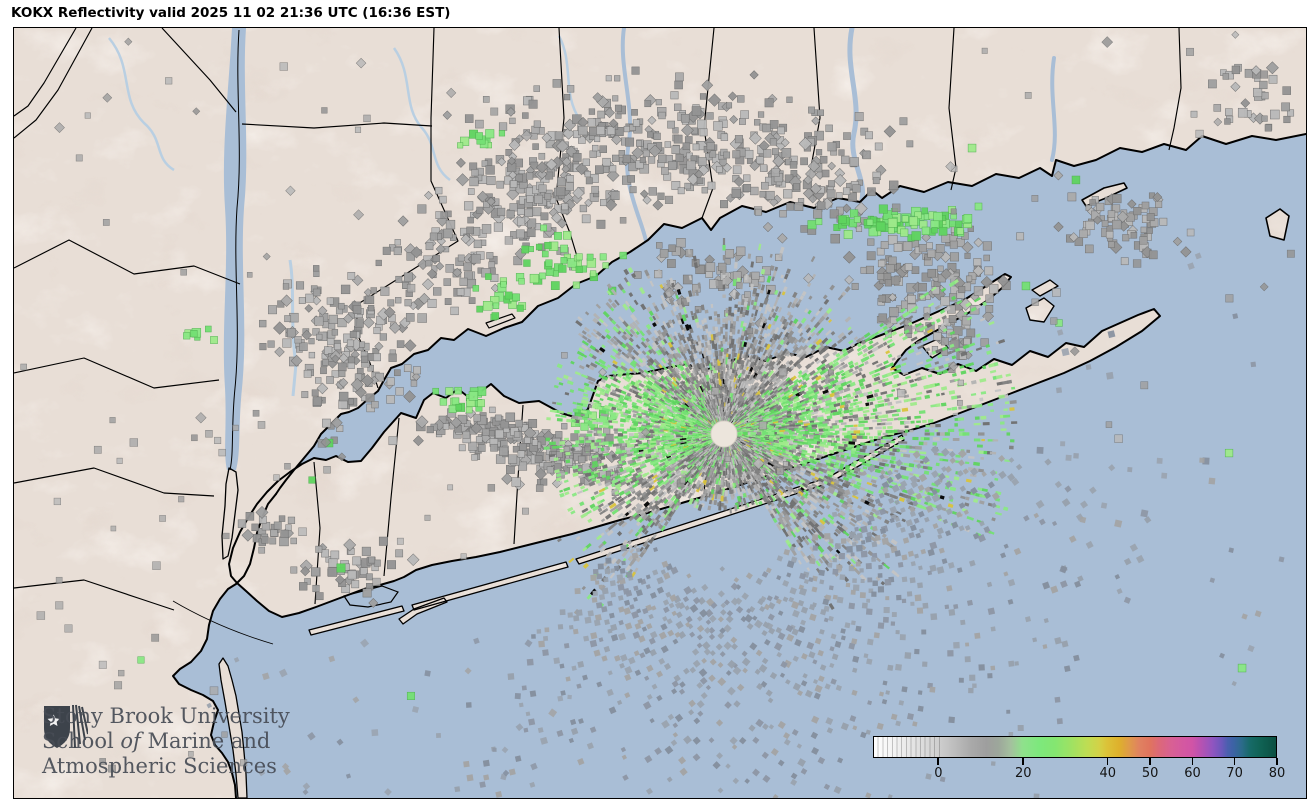  I want to click on university-shield-icon, so click(66, 726).